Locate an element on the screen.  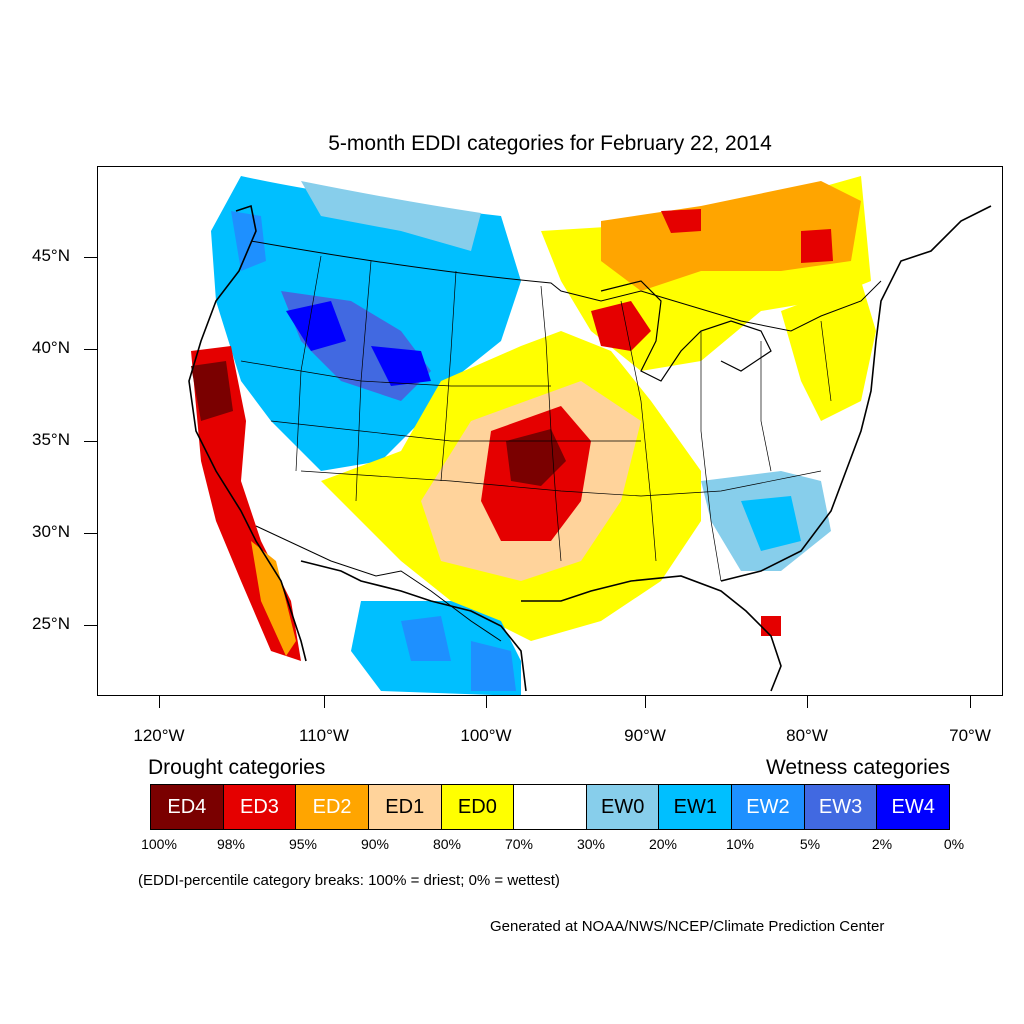
lon-label-80: 80°W is located at coordinates (807, 735).